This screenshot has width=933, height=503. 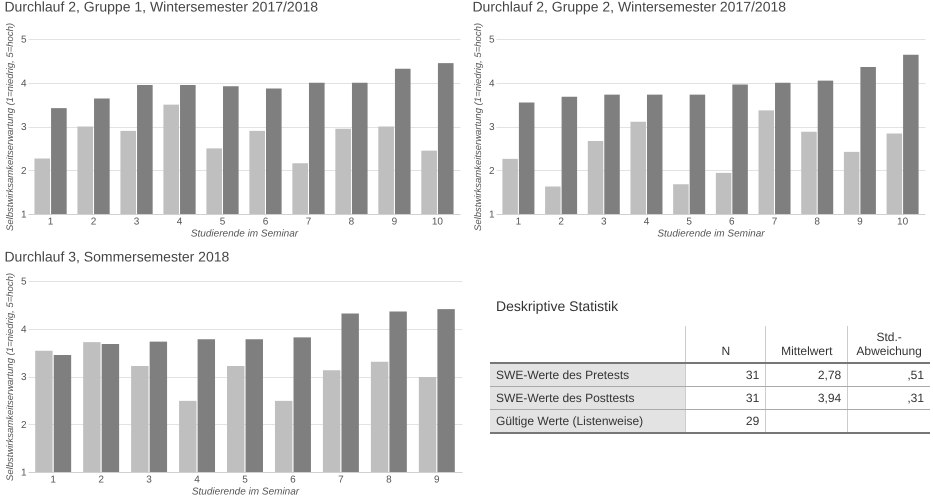 I want to click on text: 29, so click(x=753, y=421).